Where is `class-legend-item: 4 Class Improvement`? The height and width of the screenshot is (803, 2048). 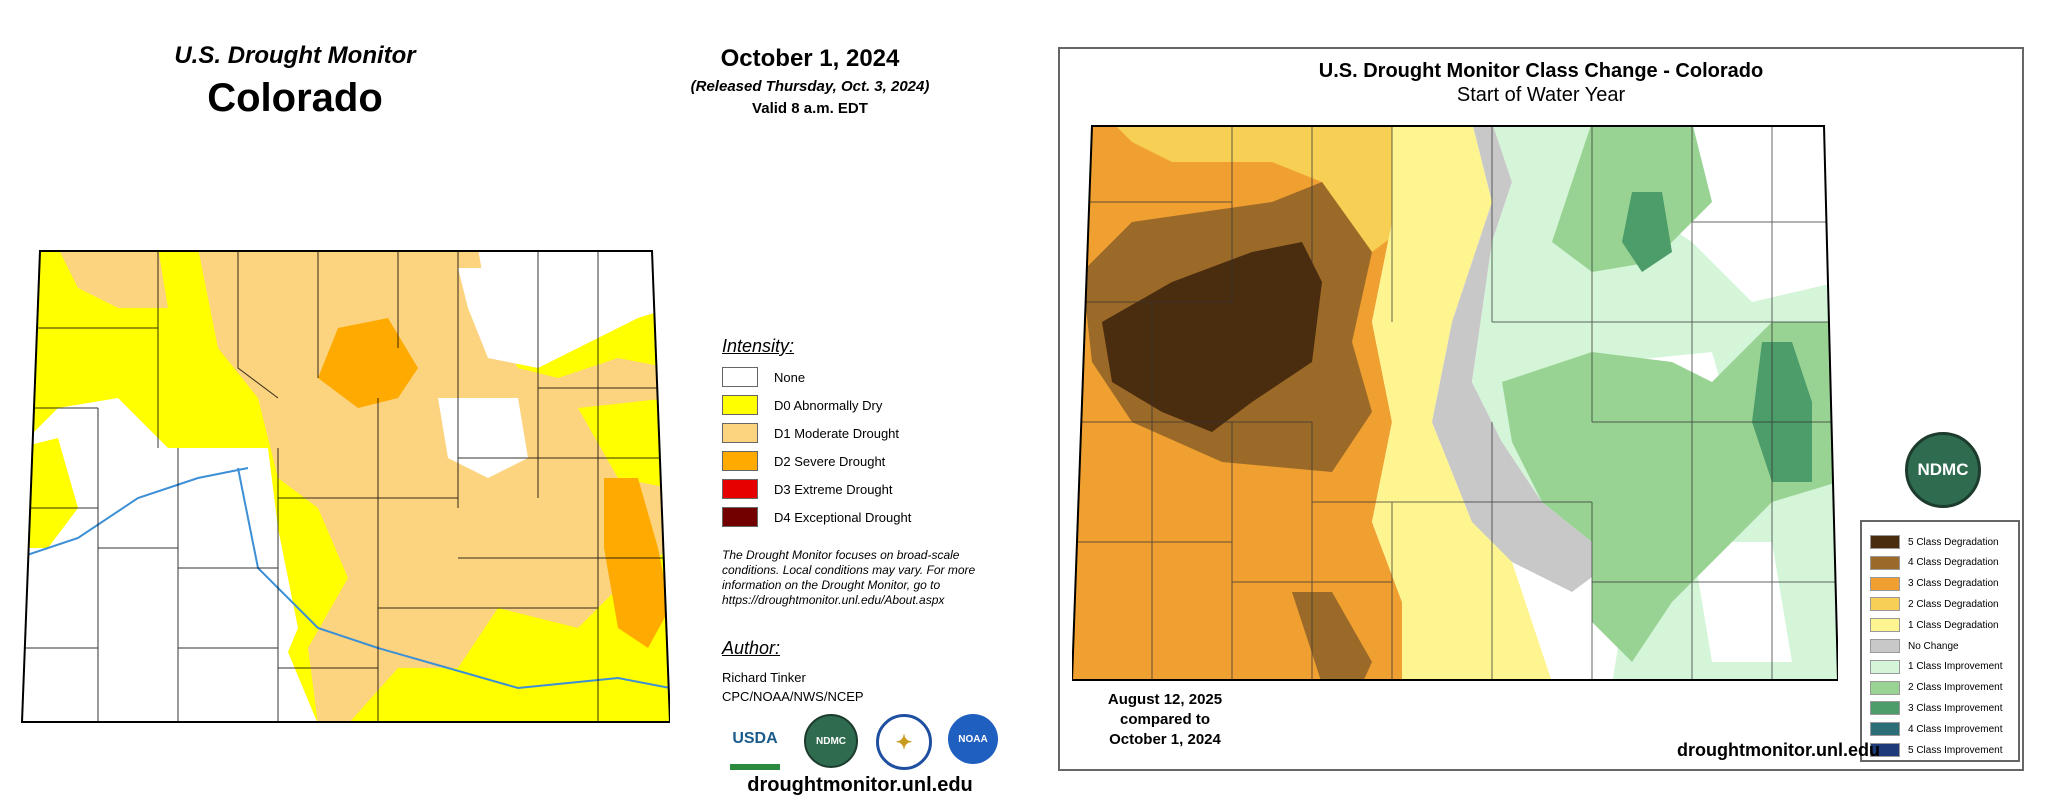 class-legend-item: 4 Class Improvement is located at coordinates (1936, 729).